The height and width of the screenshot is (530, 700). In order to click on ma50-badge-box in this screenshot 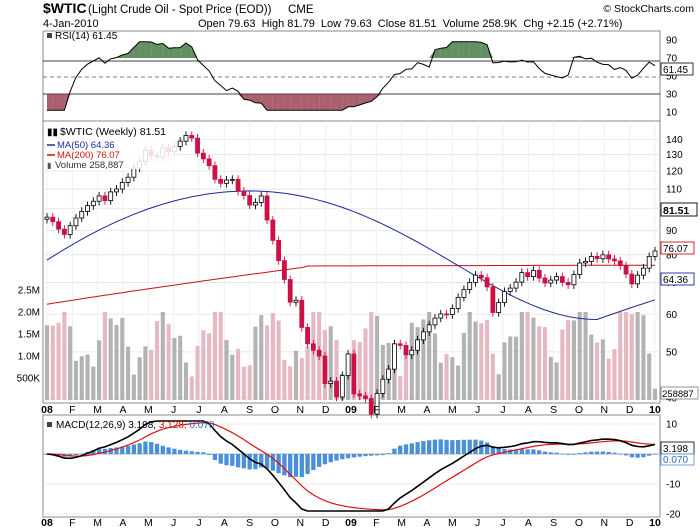, I will do `click(677, 279)`.